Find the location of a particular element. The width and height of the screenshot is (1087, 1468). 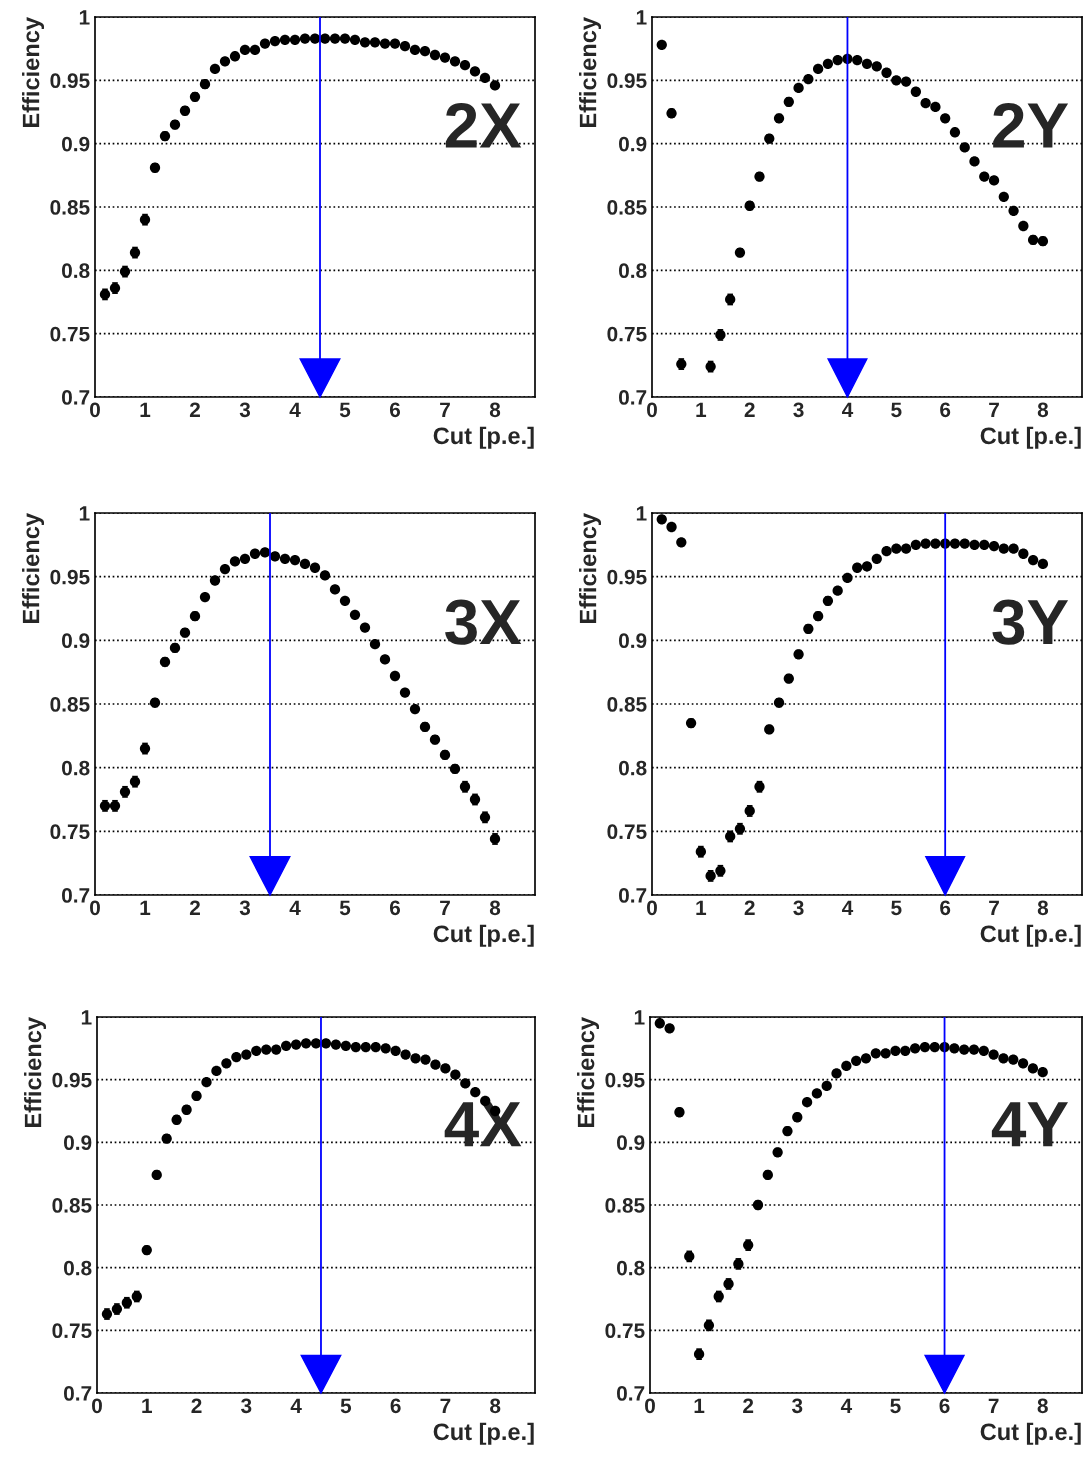

x-tick-label: 1 is located at coordinates (701, 907).